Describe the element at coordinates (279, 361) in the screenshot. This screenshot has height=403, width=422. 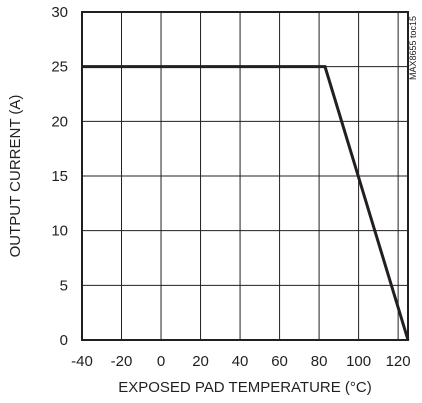
I see `x-tick-label: 60` at that location.